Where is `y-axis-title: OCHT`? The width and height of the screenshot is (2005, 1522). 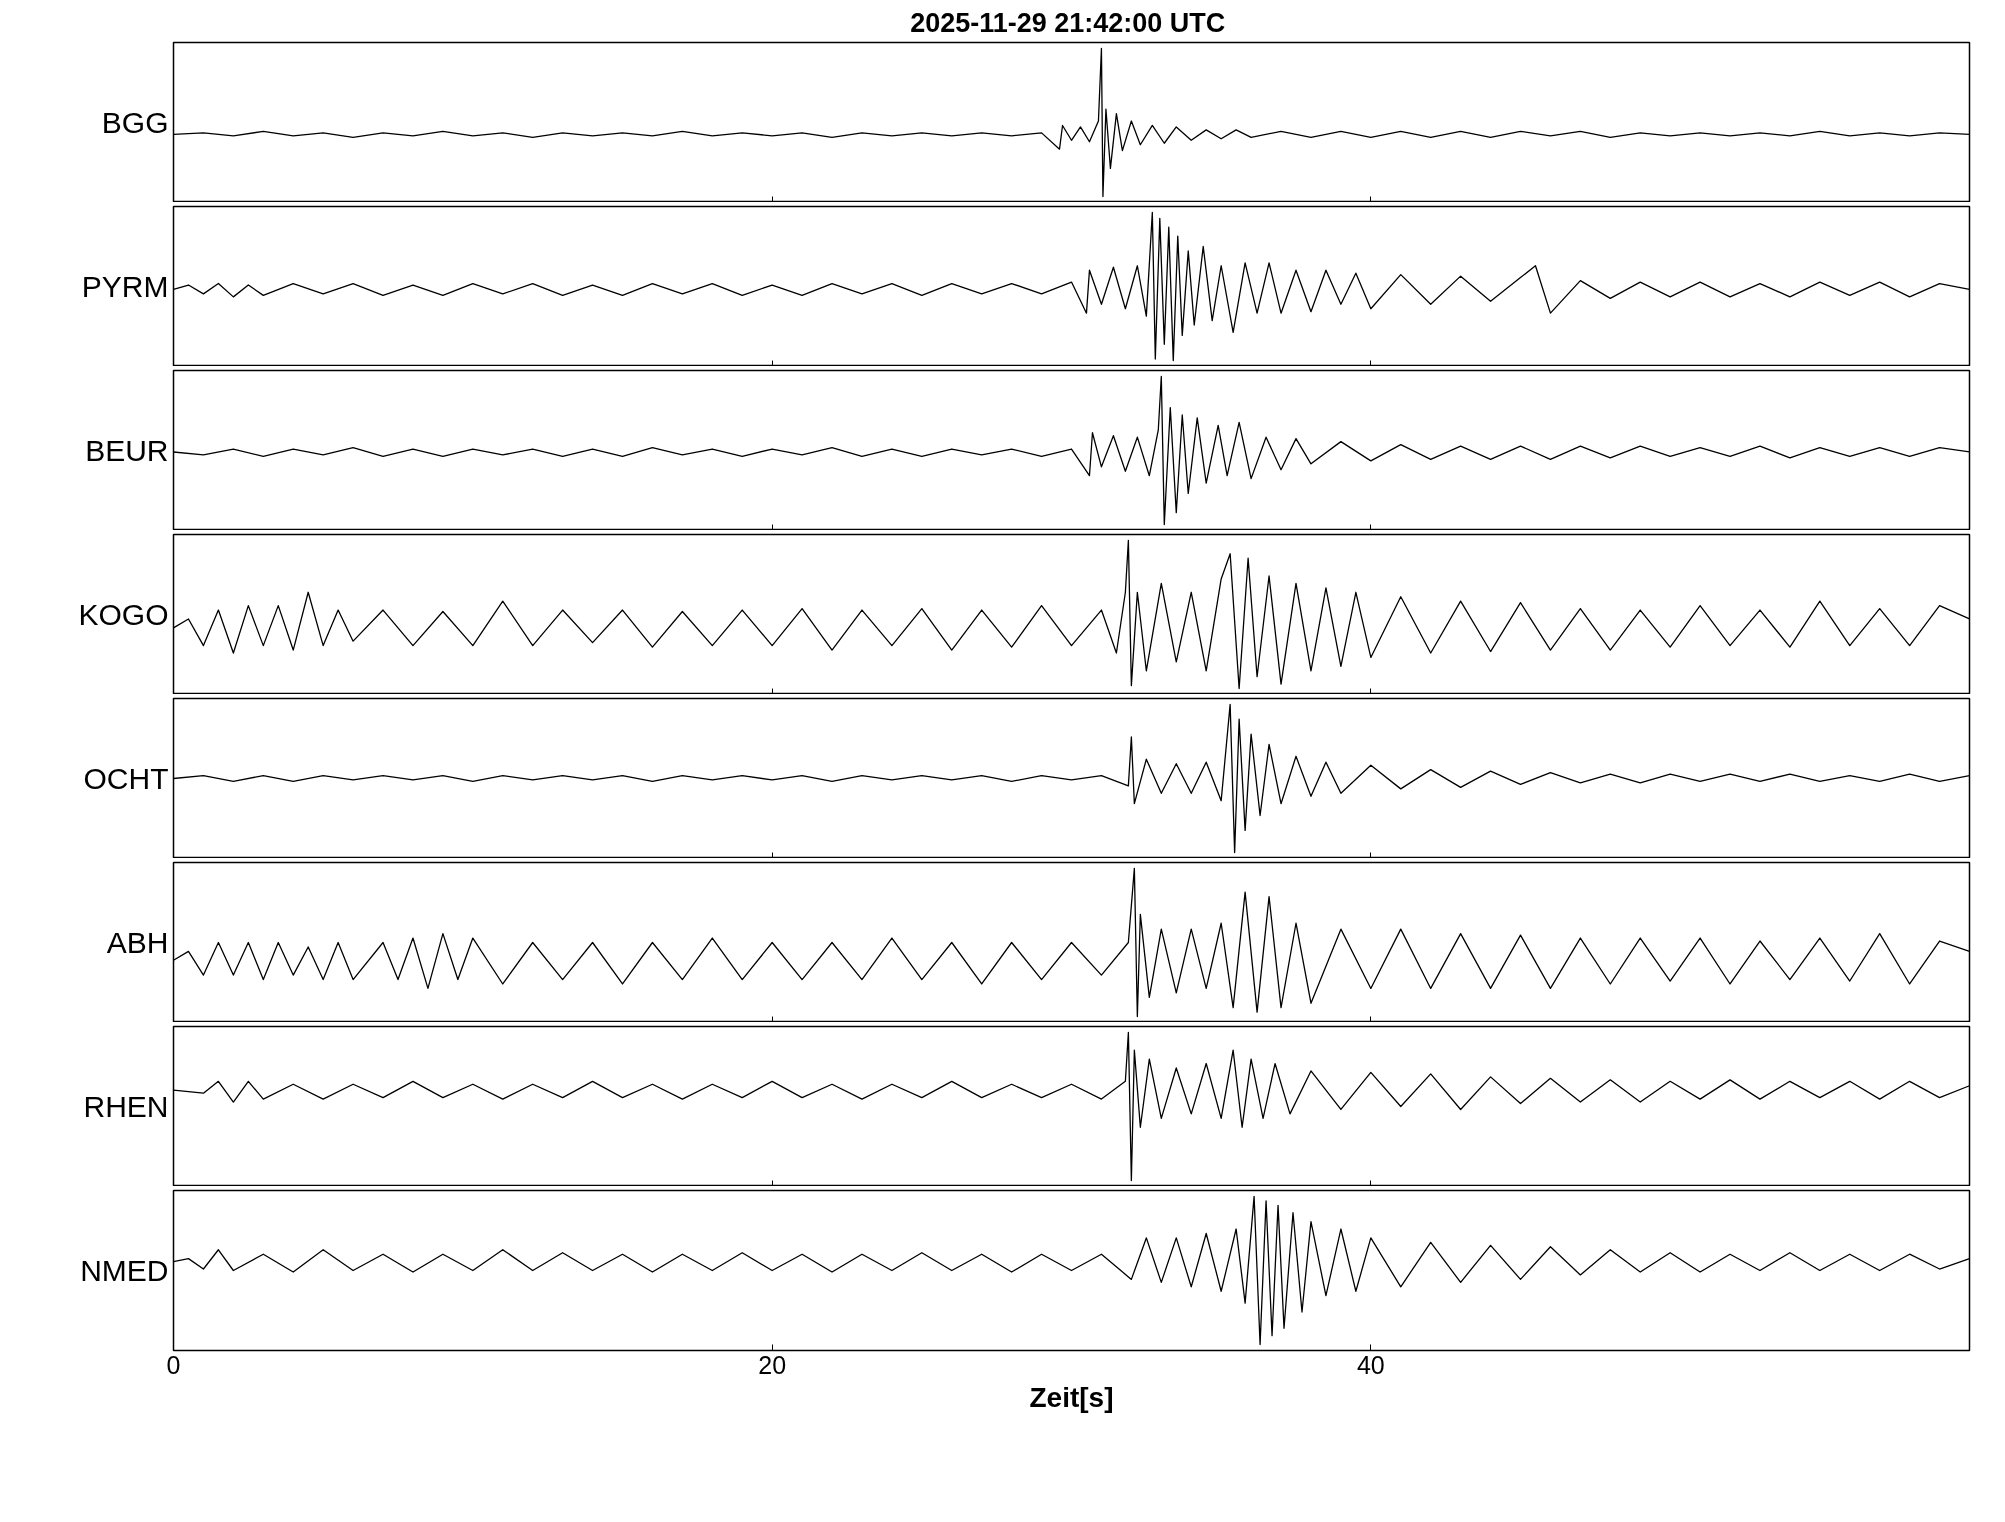 y-axis-title: OCHT is located at coordinates (126, 778).